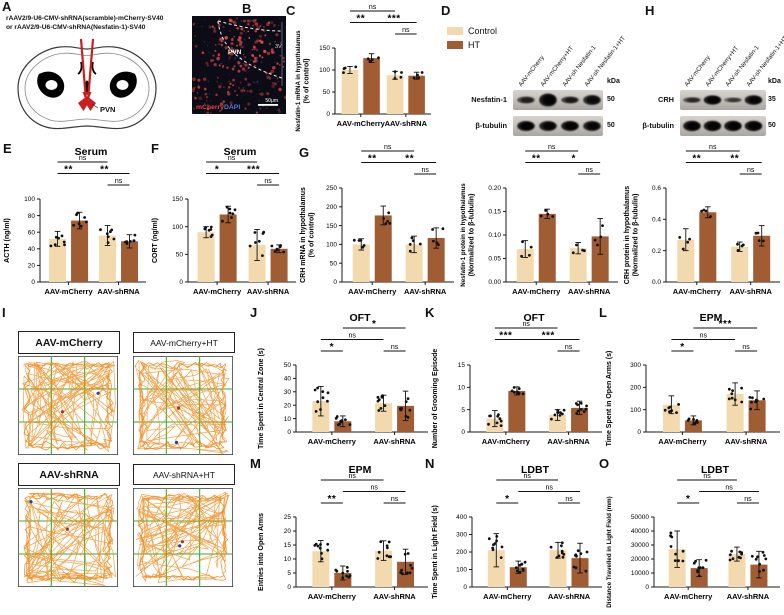  I want to click on y-axis-label: Entries into Open Arms, so click(261, 552).